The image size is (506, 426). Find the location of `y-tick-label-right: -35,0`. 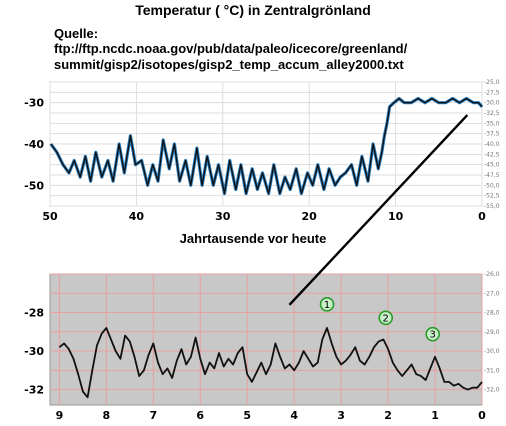

y-tick-label-right: -35,0 is located at coordinates (492, 123).